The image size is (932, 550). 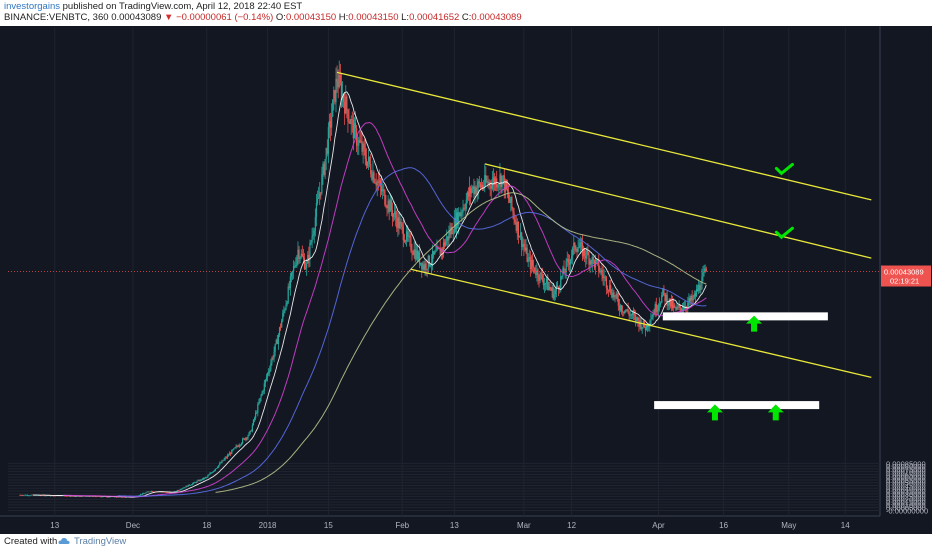 I want to click on support-level, so click(x=737, y=405).